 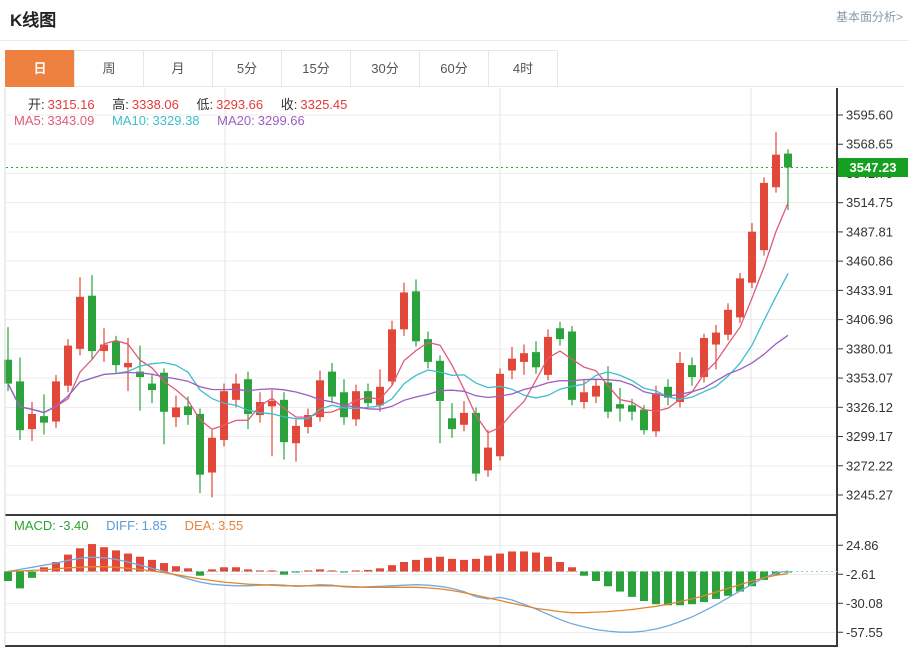 What do you see at coordinates (869, 17) in the screenshot?
I see `fundamental-analysis-link: 基本面分析>` at bounding box center [869, 17].